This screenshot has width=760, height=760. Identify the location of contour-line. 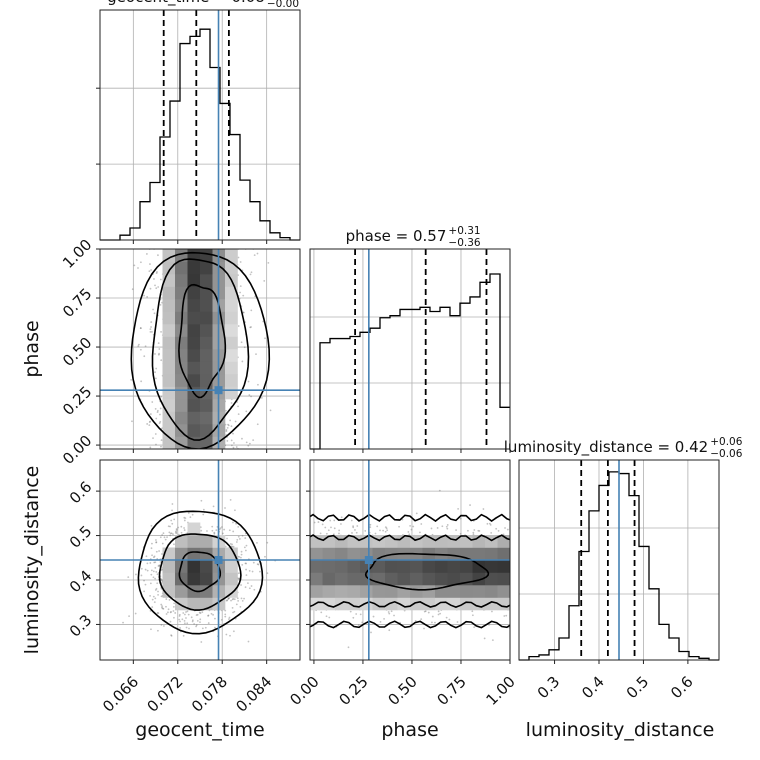
(427, 571).